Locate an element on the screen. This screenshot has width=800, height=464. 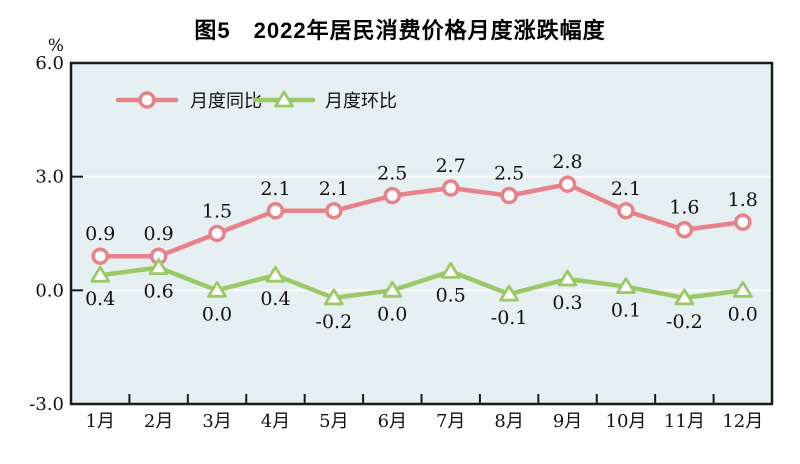
x-tick-label: 7月 is located at coordinates (450, 421).